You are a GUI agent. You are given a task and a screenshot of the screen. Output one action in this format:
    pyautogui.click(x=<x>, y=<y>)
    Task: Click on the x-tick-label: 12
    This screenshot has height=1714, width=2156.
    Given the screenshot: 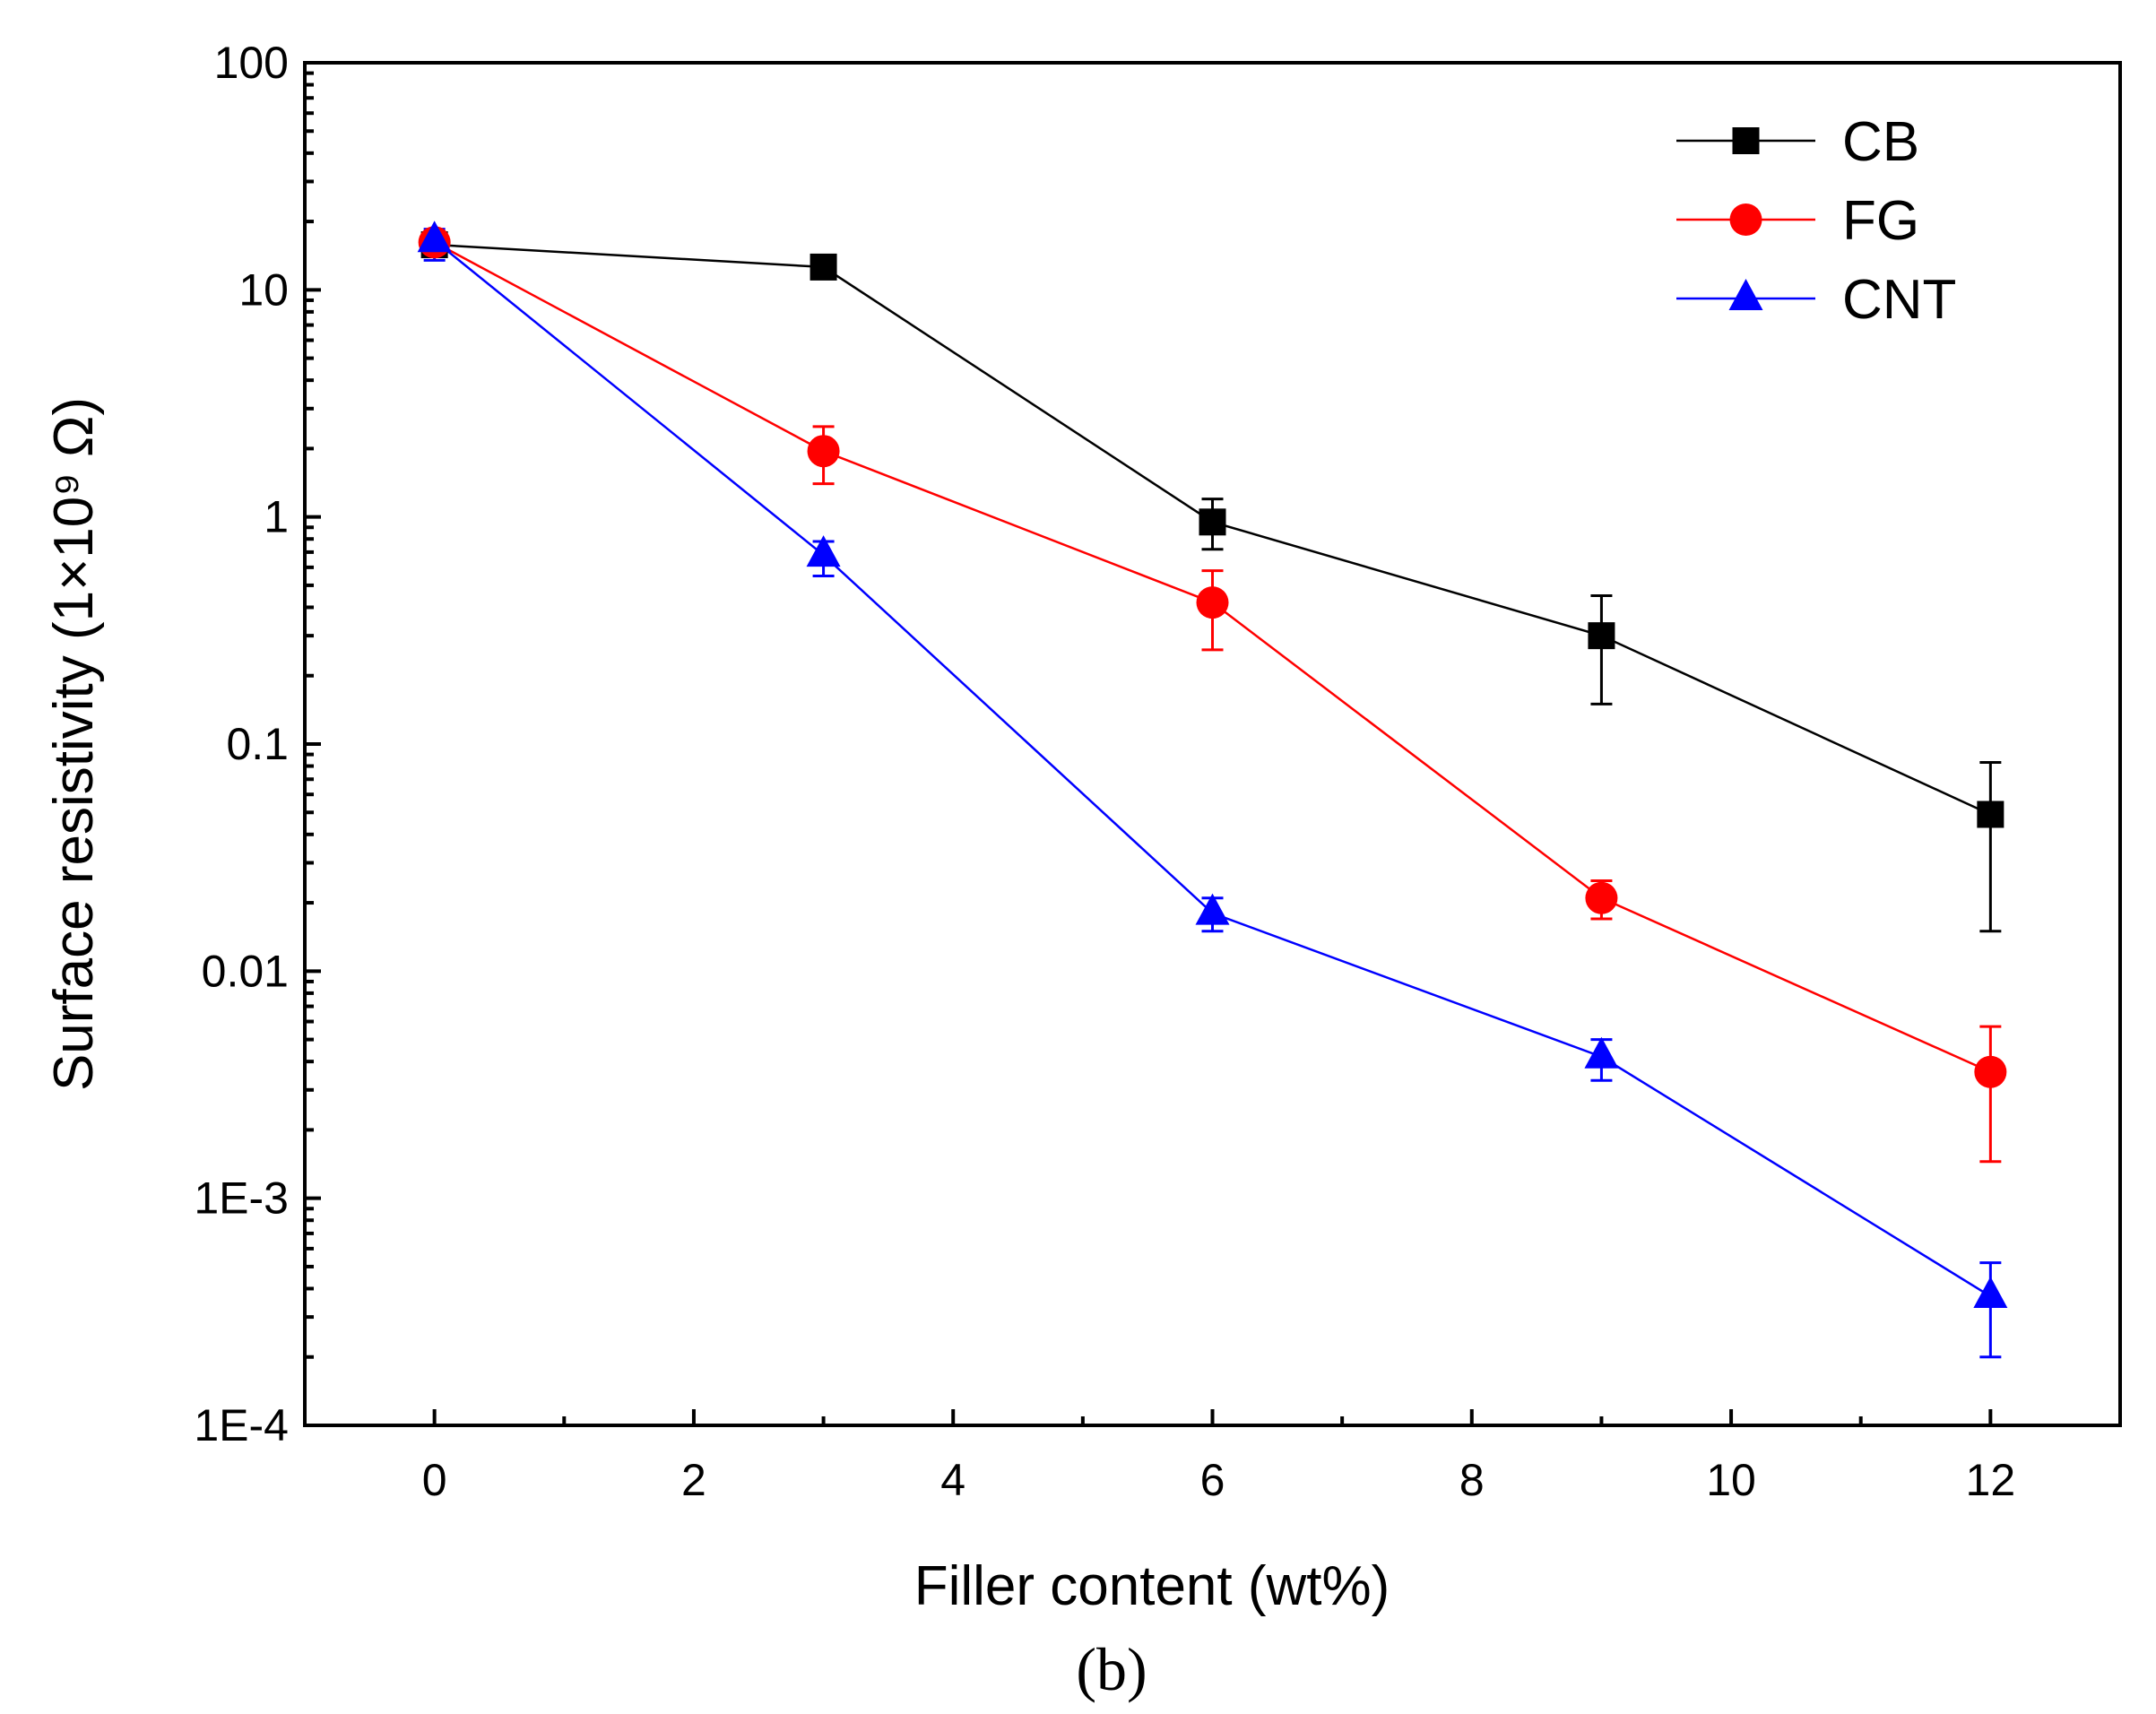 What is the action you would take?
    pyautogui.click(x=1991, y=1480)
    